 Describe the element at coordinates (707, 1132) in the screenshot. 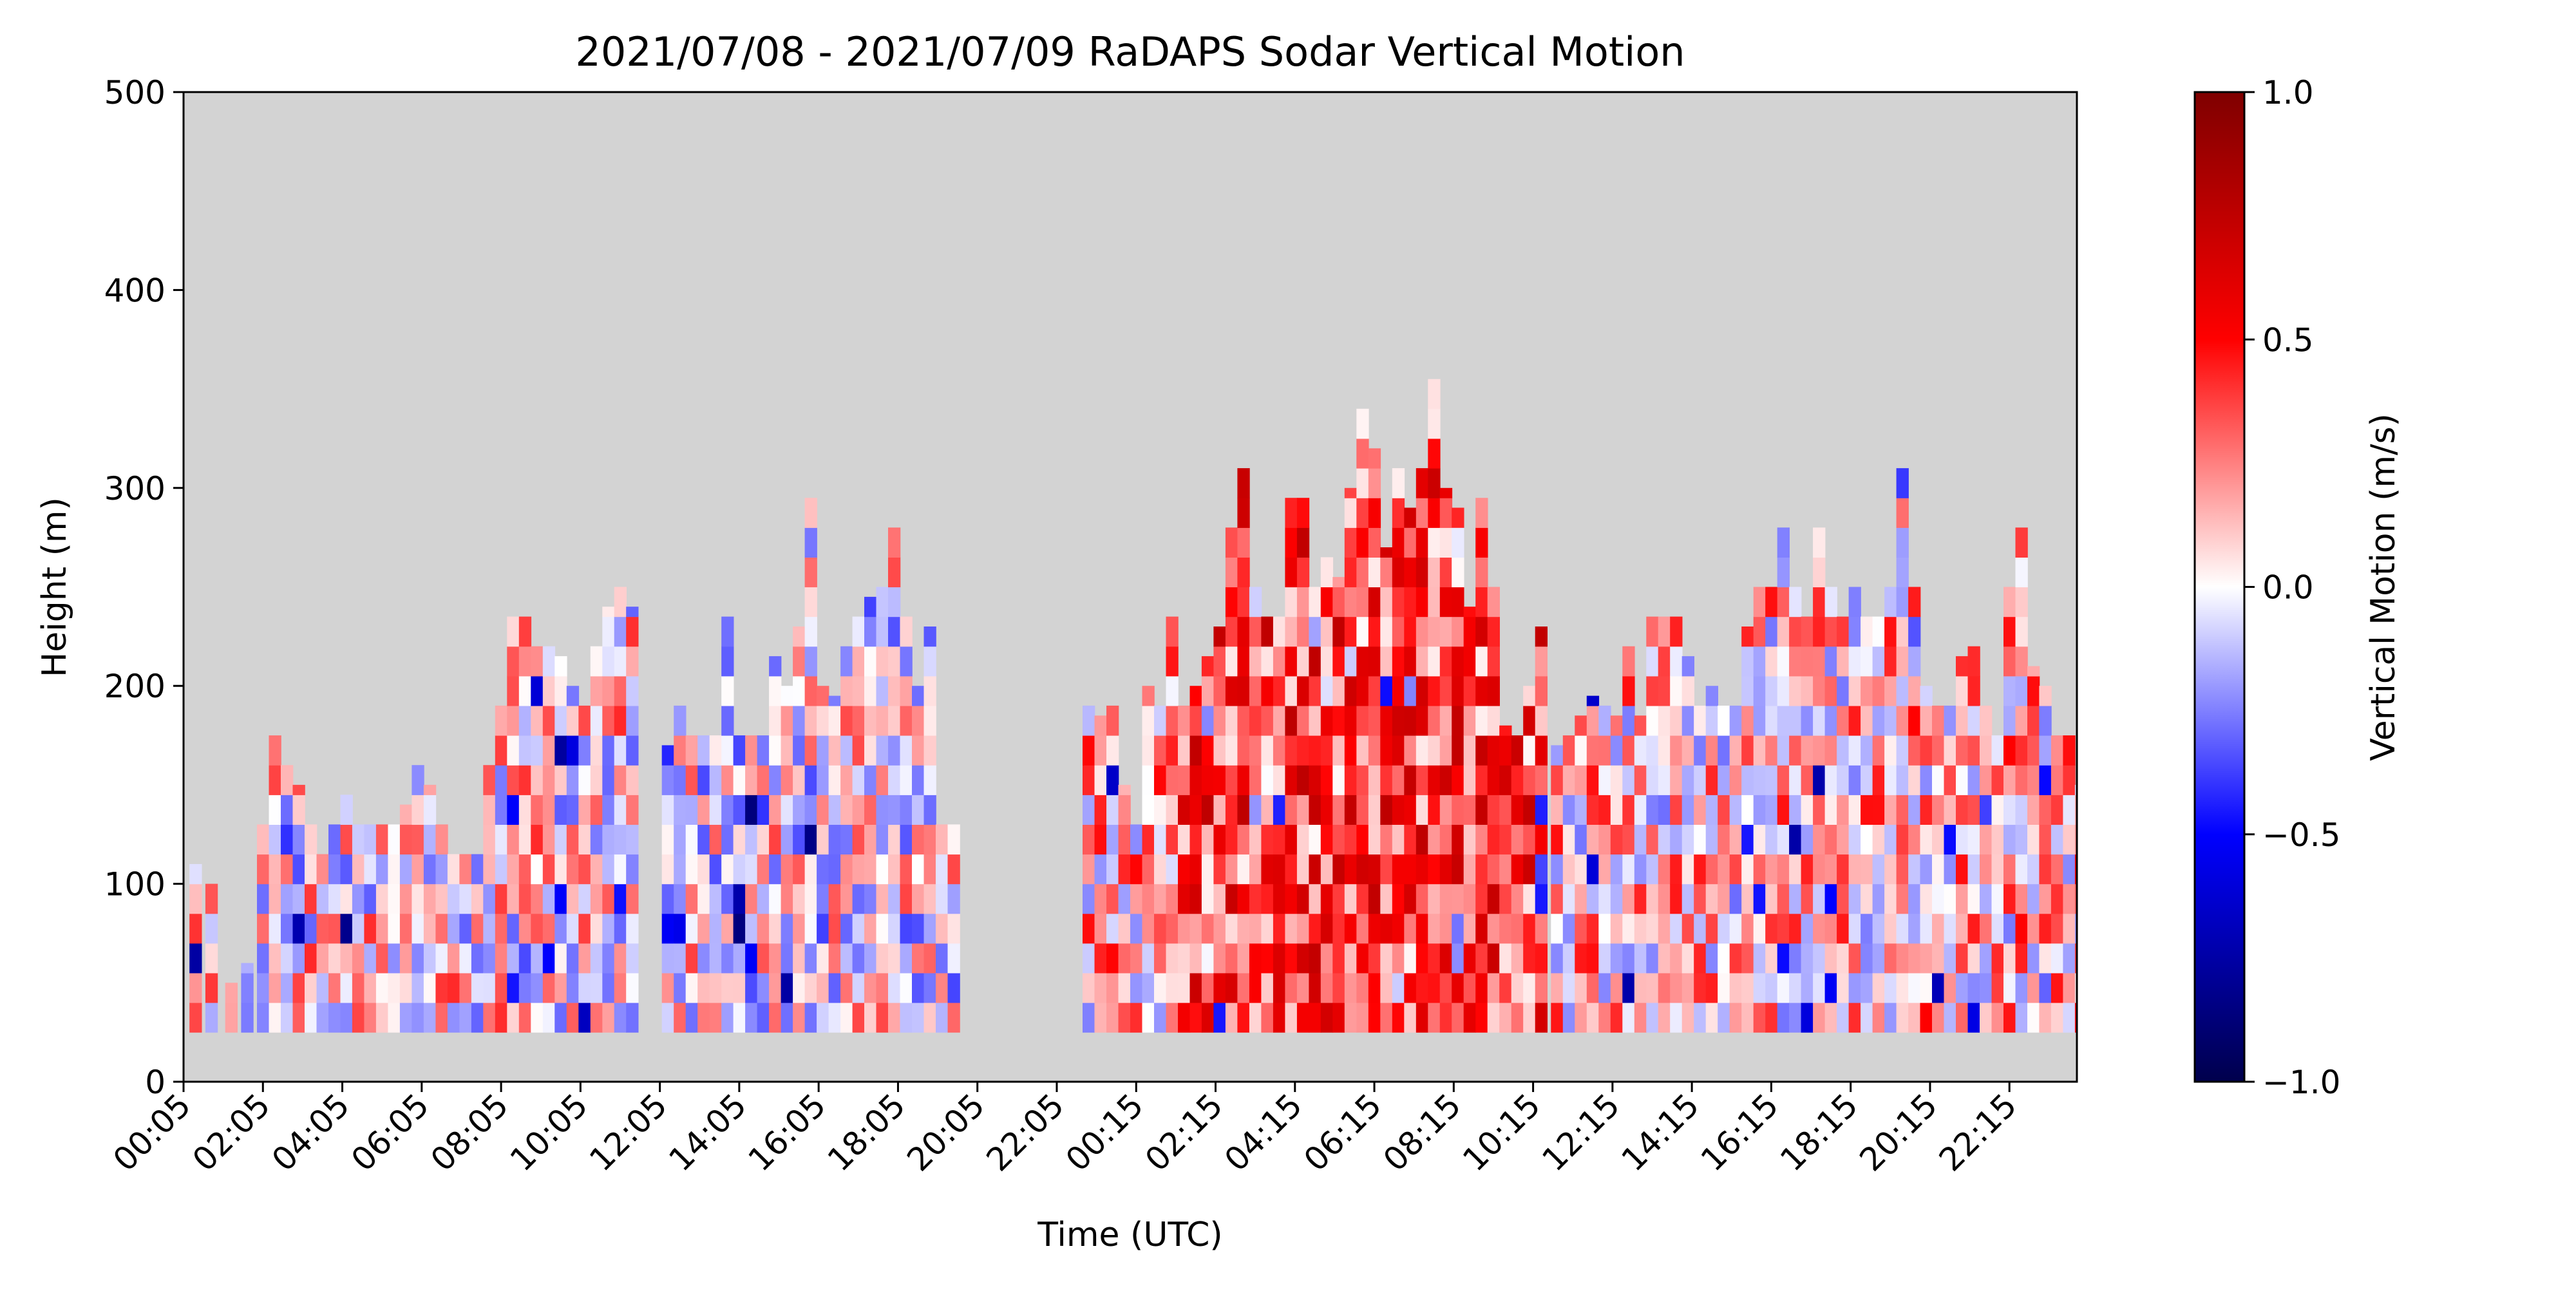

I see `x-tick-label: 14:05` at that location.